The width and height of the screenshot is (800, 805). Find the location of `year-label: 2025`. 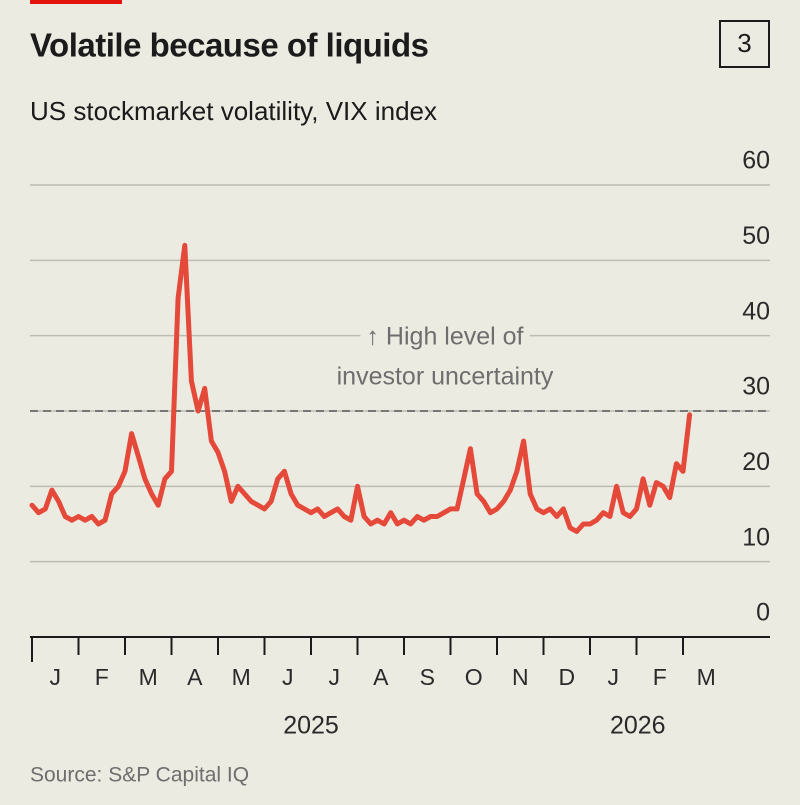

year-label: 2025 is located at coordinates (311, 726).